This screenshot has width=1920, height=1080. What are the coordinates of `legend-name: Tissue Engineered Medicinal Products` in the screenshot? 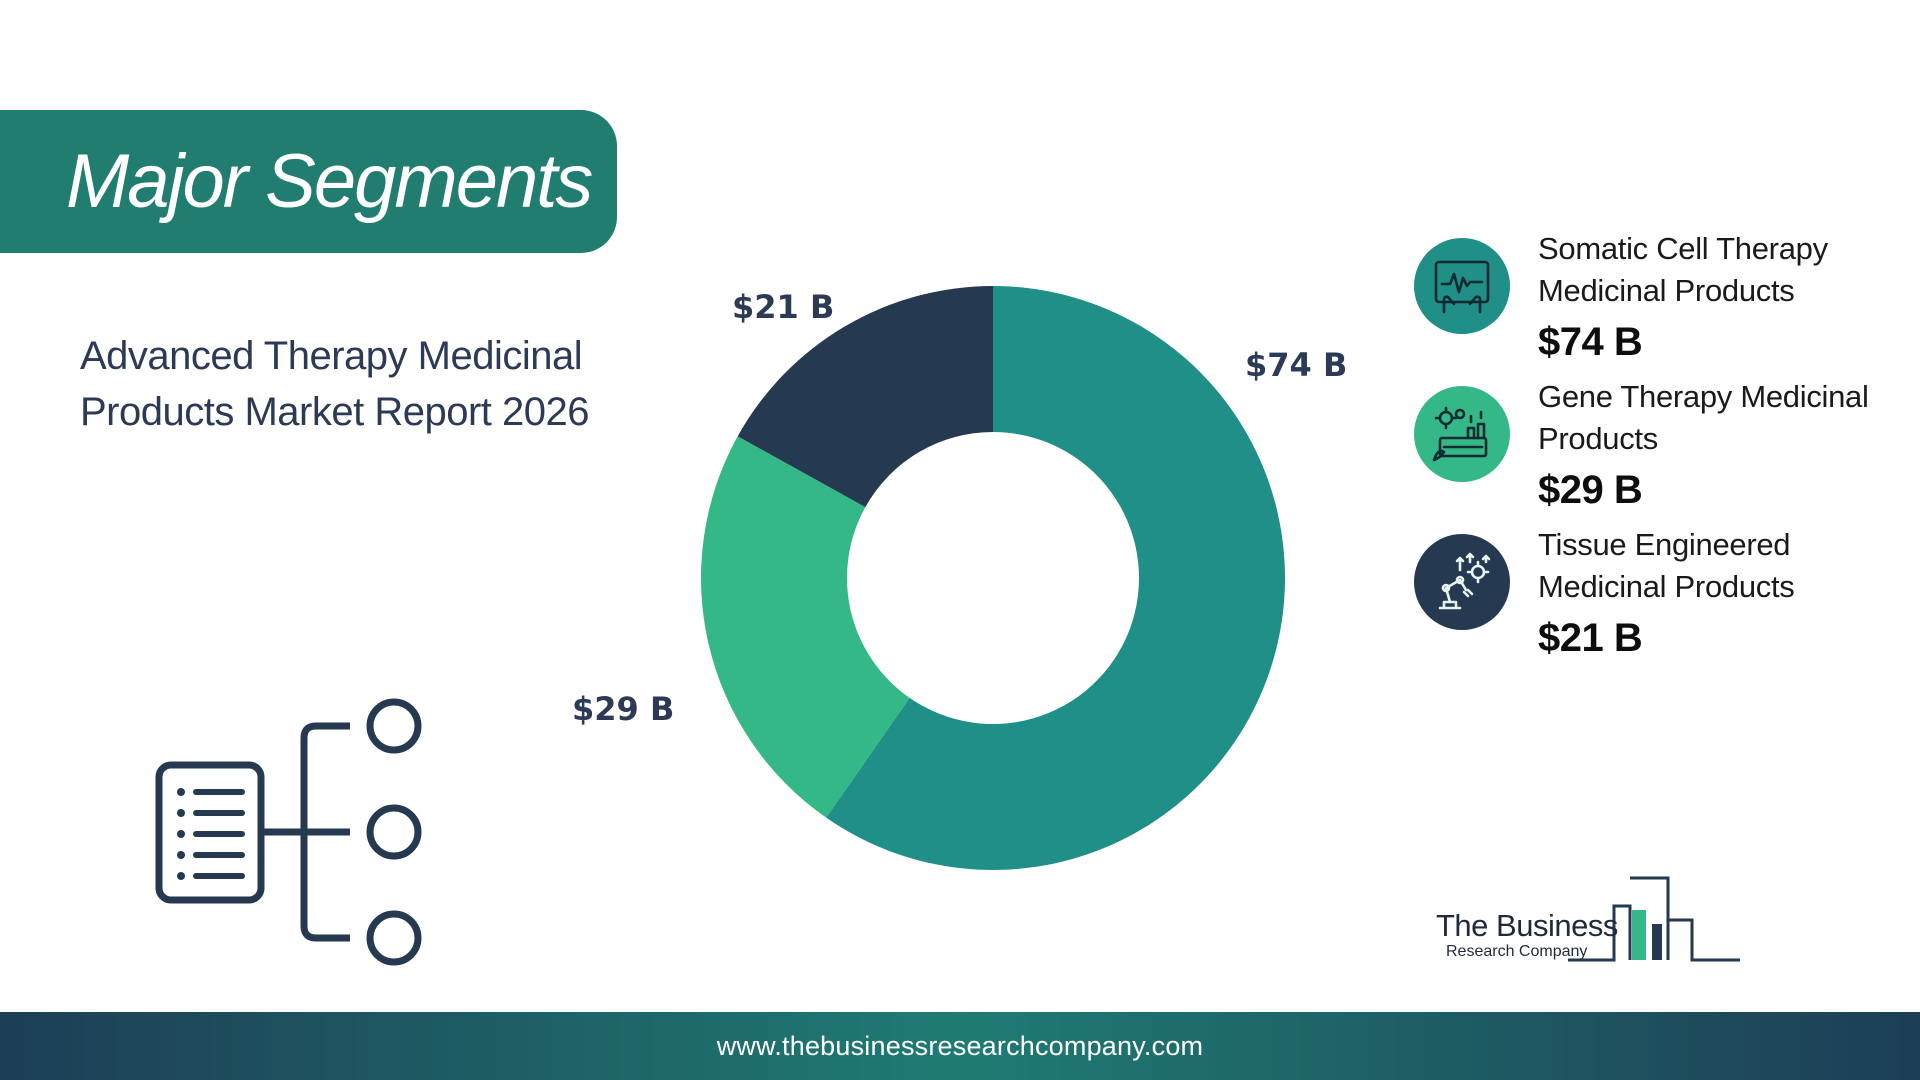 It's located at (1666, 565).